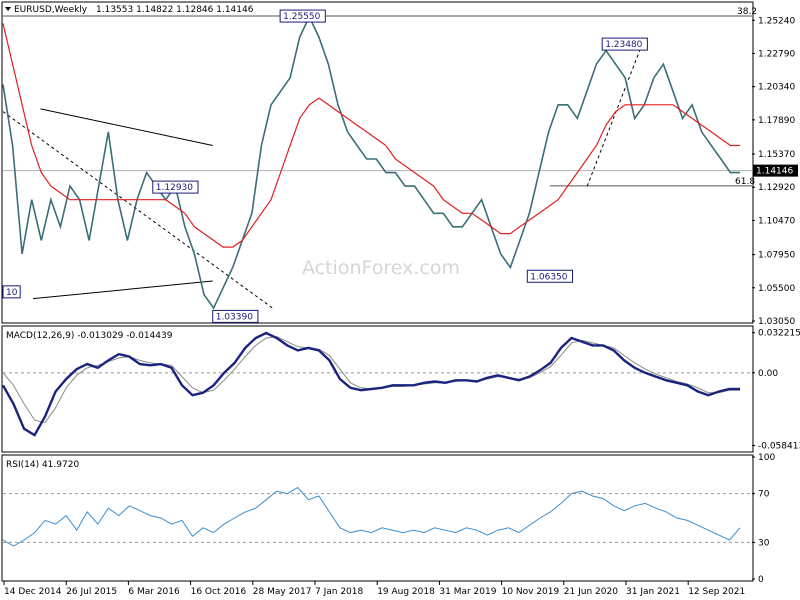  I want to click on price-y-tick: 1.22790, so click(776, 54).